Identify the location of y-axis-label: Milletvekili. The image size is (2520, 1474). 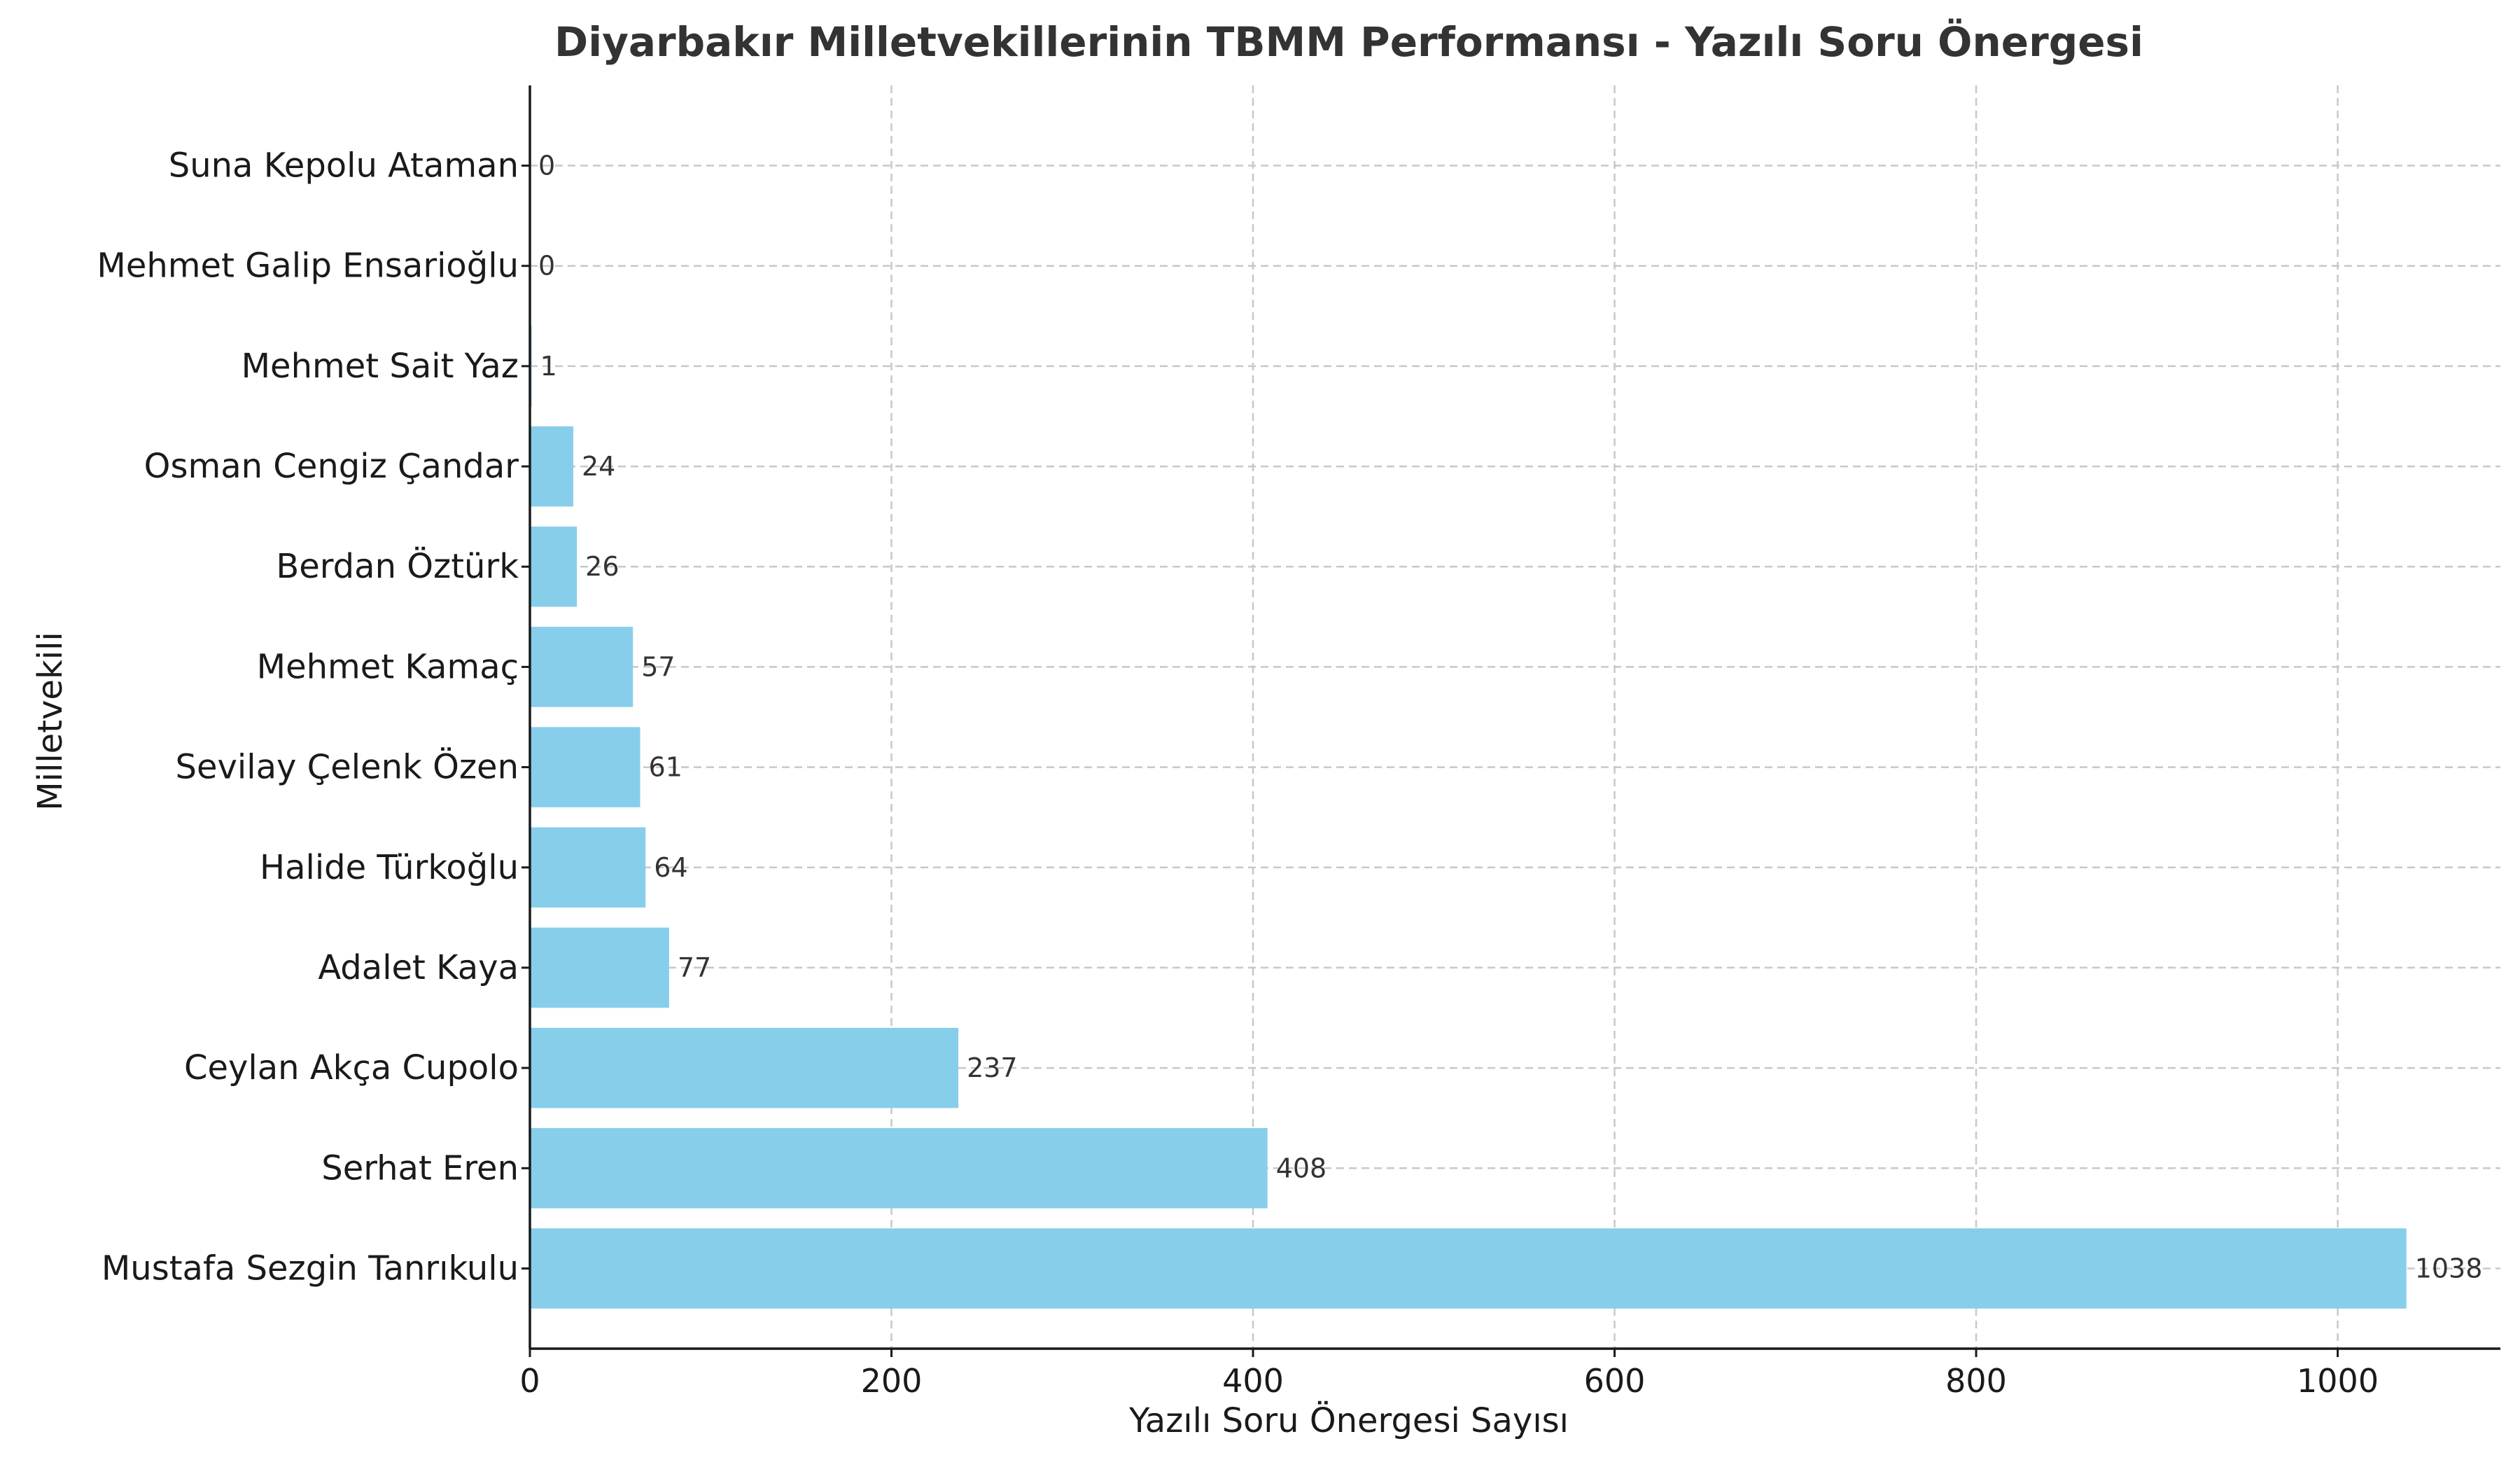
(50, 721).